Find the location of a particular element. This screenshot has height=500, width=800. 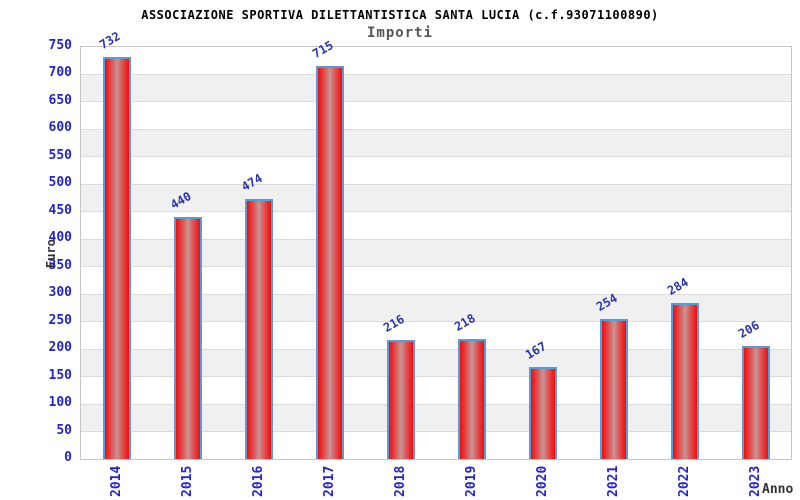

y-tick-label: 600 is located at coordinates (60, 128).